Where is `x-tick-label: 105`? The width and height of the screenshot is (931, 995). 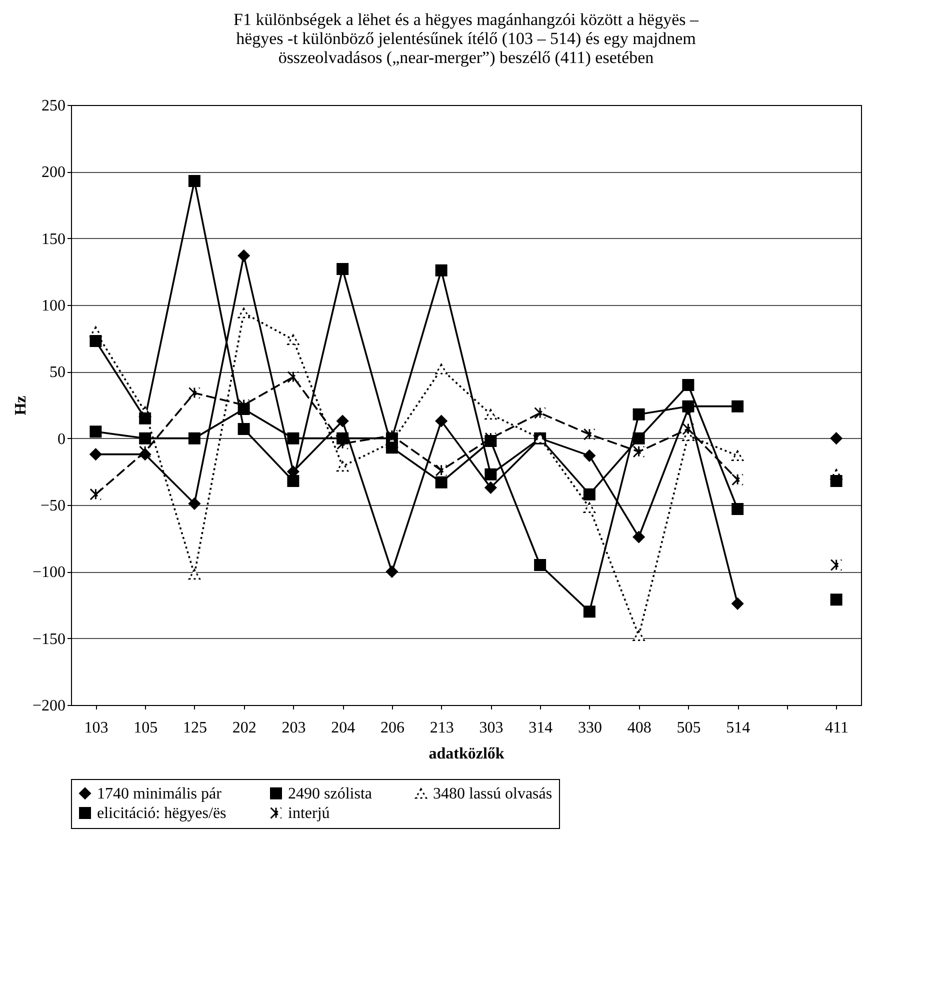 x-tick-label: 105 is located at coordinates (146, 728).